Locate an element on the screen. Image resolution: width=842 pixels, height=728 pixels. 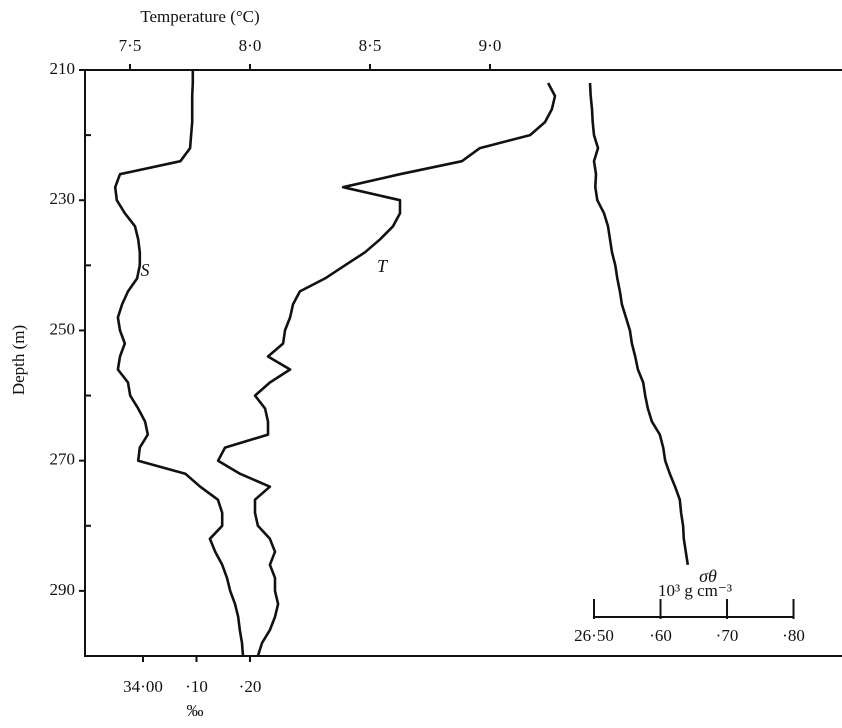
x-top-tick-label: 8·5 is located at coordinates (370, 45).